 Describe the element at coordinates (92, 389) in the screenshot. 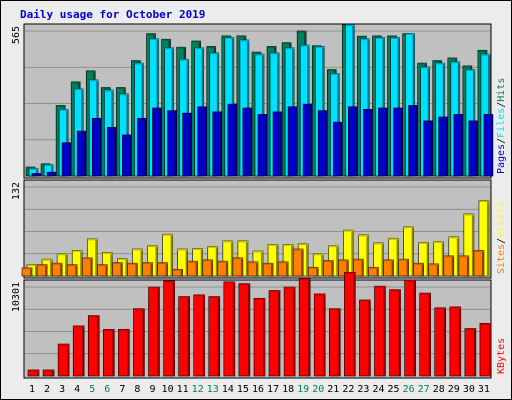

I see `day-label: 5` at that location.